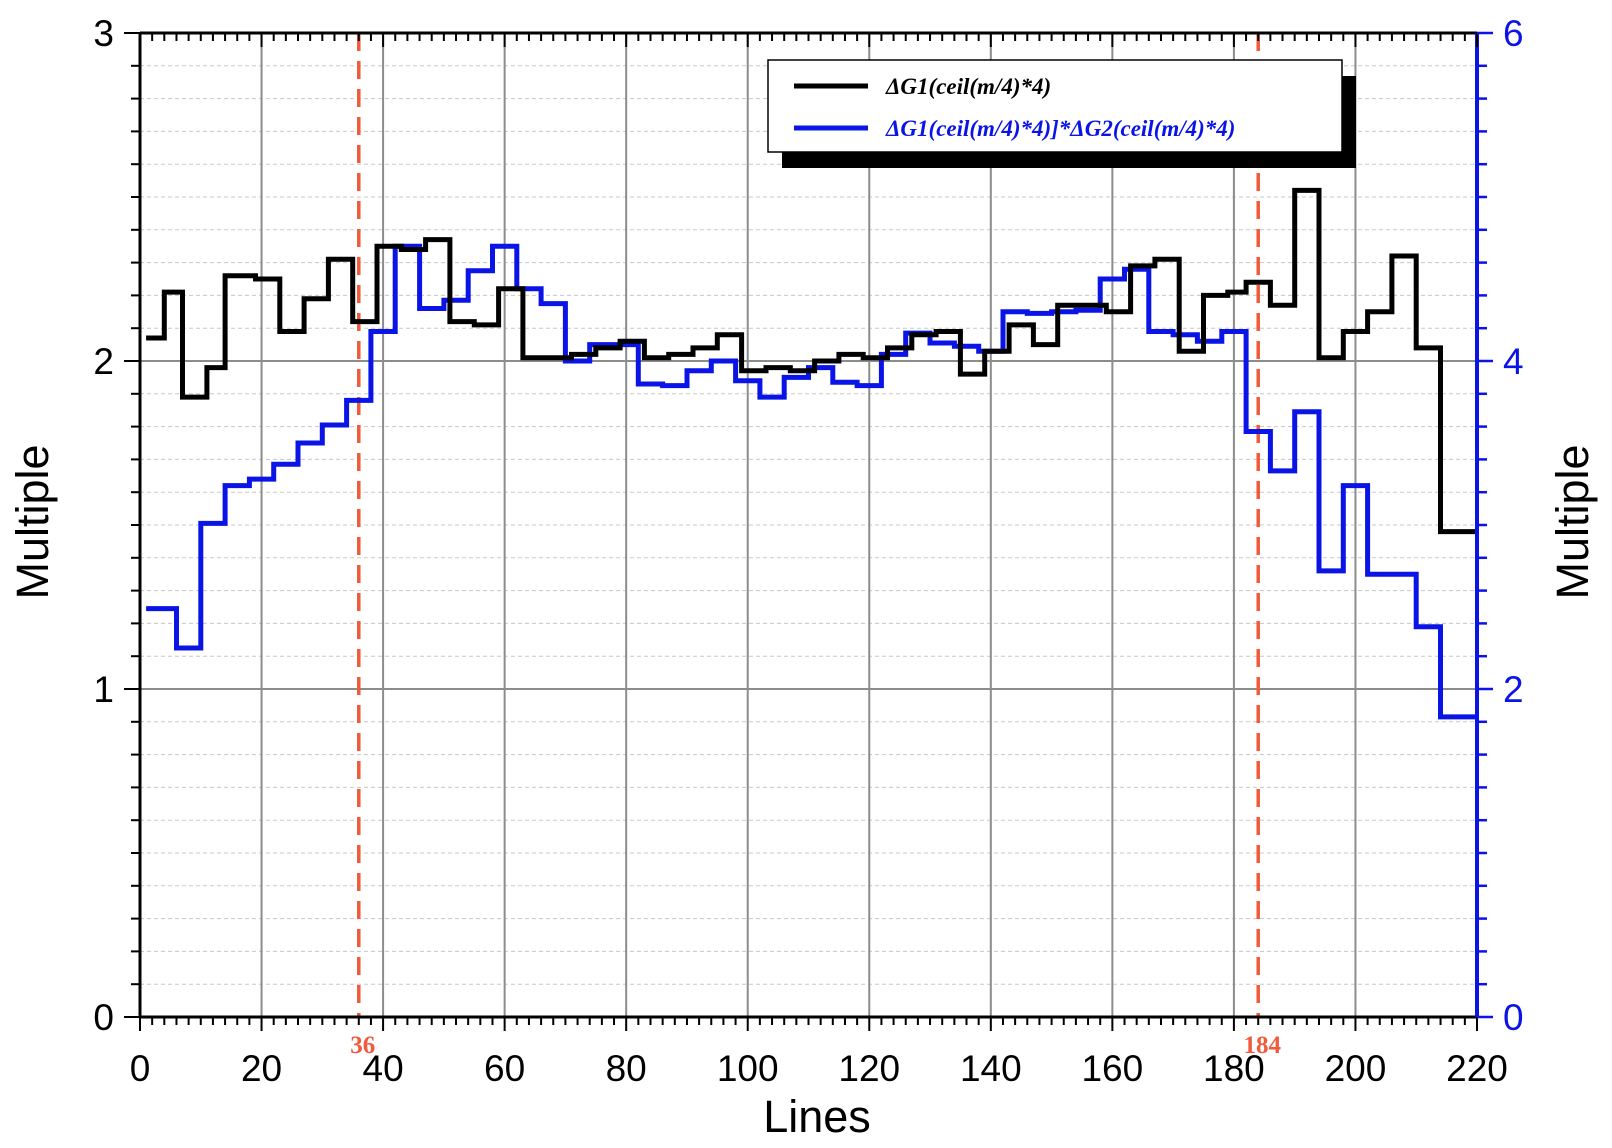 This screenshot has height=1148, width=1612. I want to click on x-tick-label: 140, so click(991, 1068).